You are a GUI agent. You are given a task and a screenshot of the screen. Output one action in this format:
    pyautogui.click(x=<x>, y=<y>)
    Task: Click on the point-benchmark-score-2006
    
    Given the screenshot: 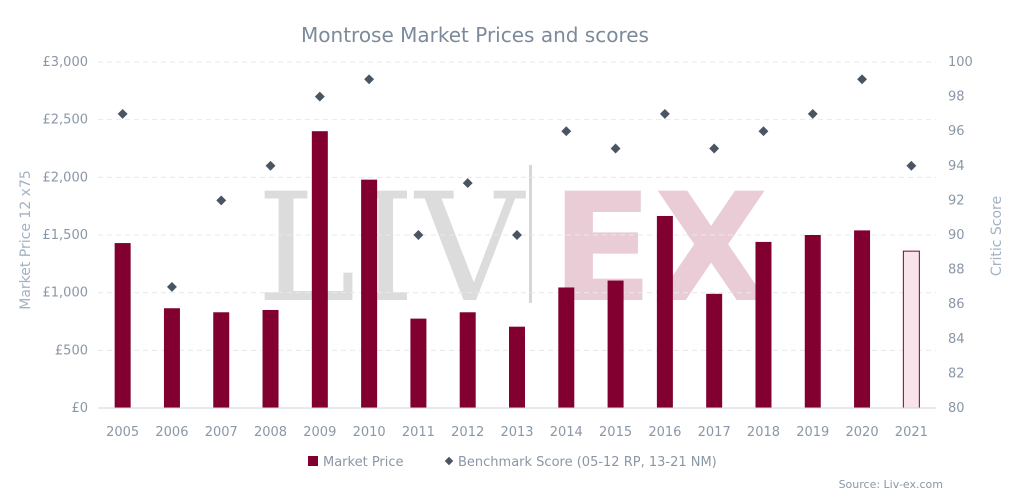 What is the action you would take?
    pyautogui.click(x=171, y=286)
    